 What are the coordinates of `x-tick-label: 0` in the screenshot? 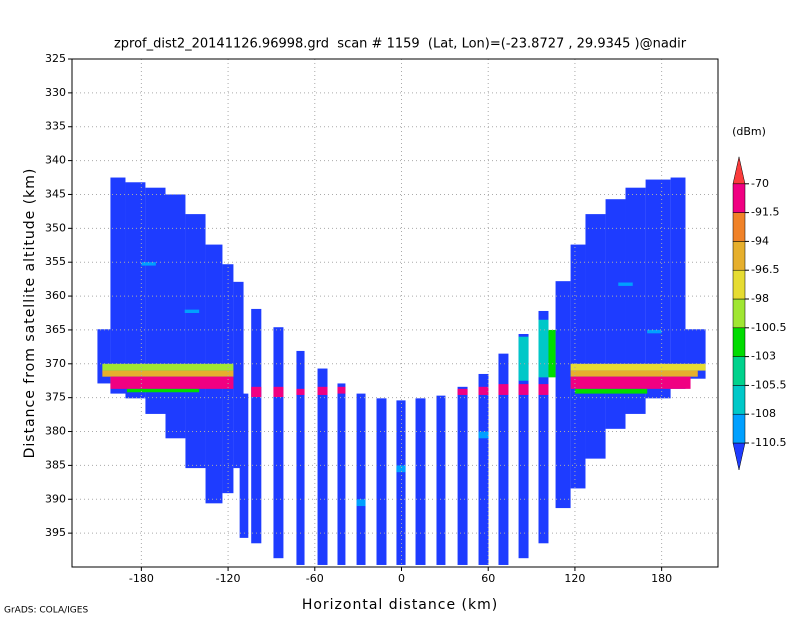 It's located at (401, 578).